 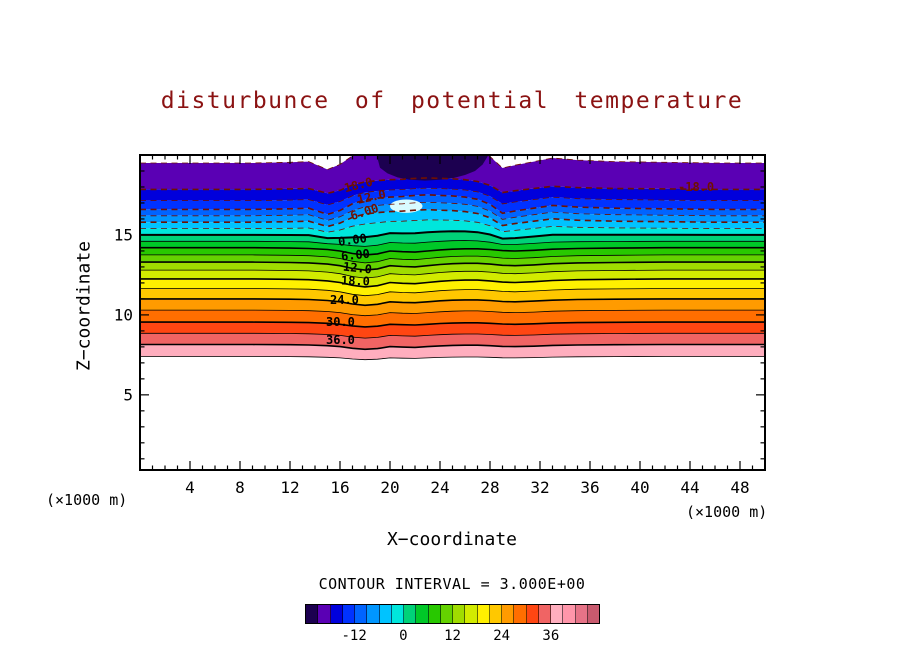 What do you see at coordinates (551, 636) in the screenshot?
I see `colorbar-tick-label: 36` at bounding box center [551, 636].